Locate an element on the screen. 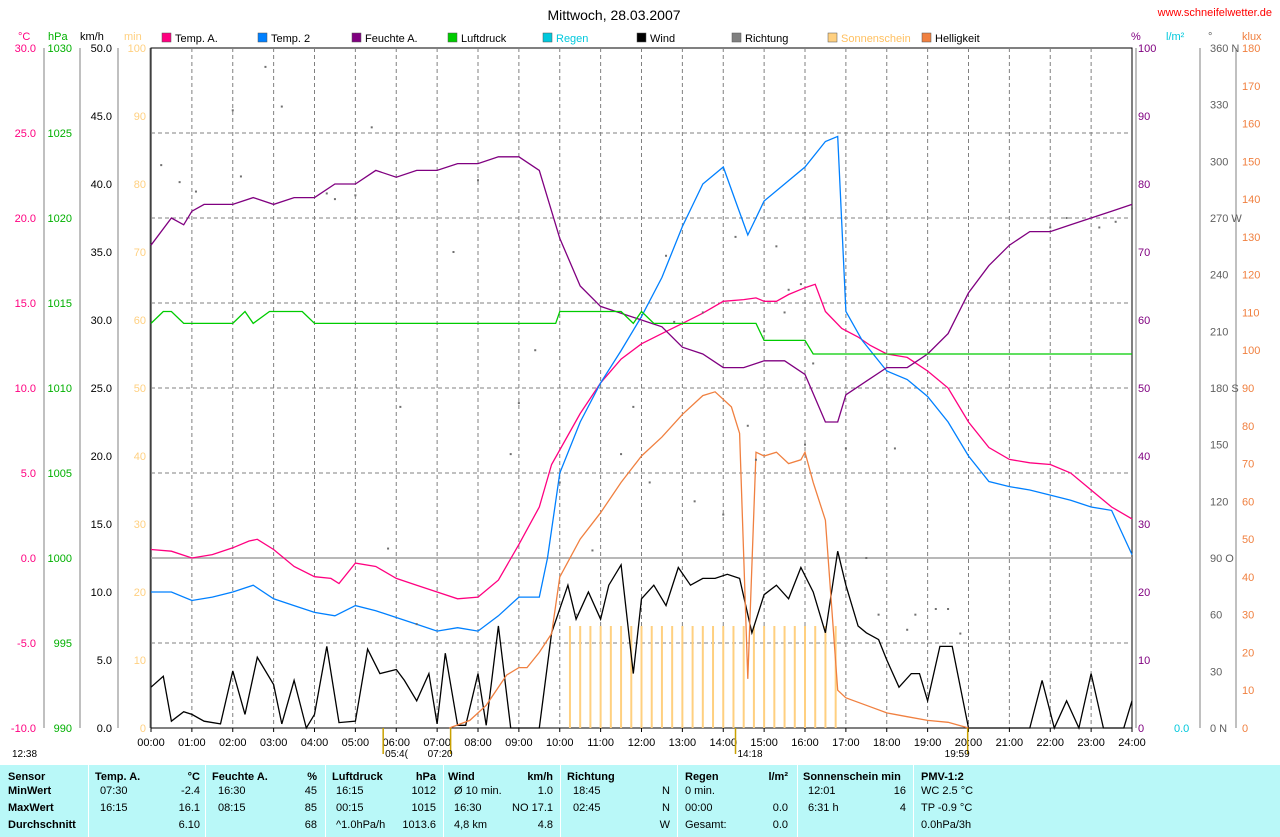 The image size is (1280, 837). axis-tick-pct: 30 is located at coordinates (1144, 525).